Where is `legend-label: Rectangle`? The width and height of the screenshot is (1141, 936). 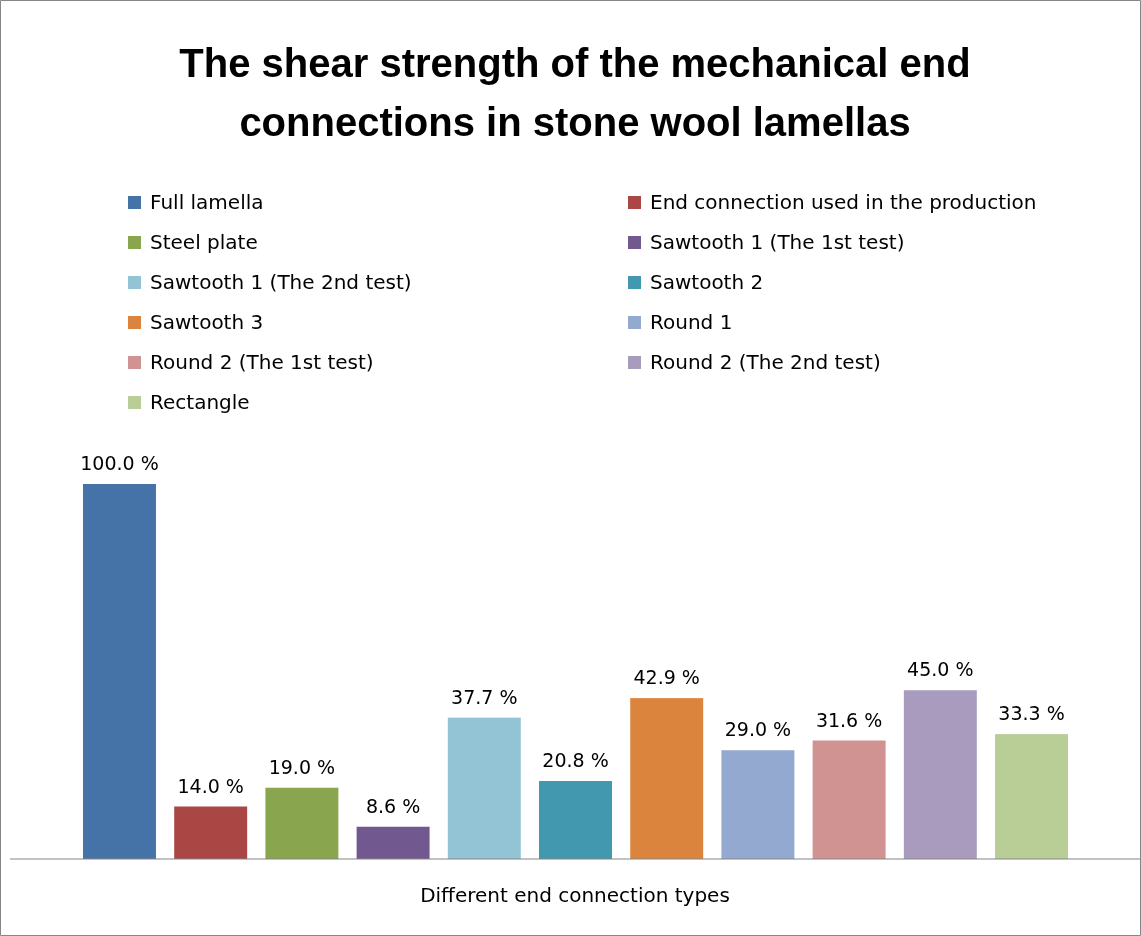
legend-label: Rectangle is located at coordinates (200, 402).